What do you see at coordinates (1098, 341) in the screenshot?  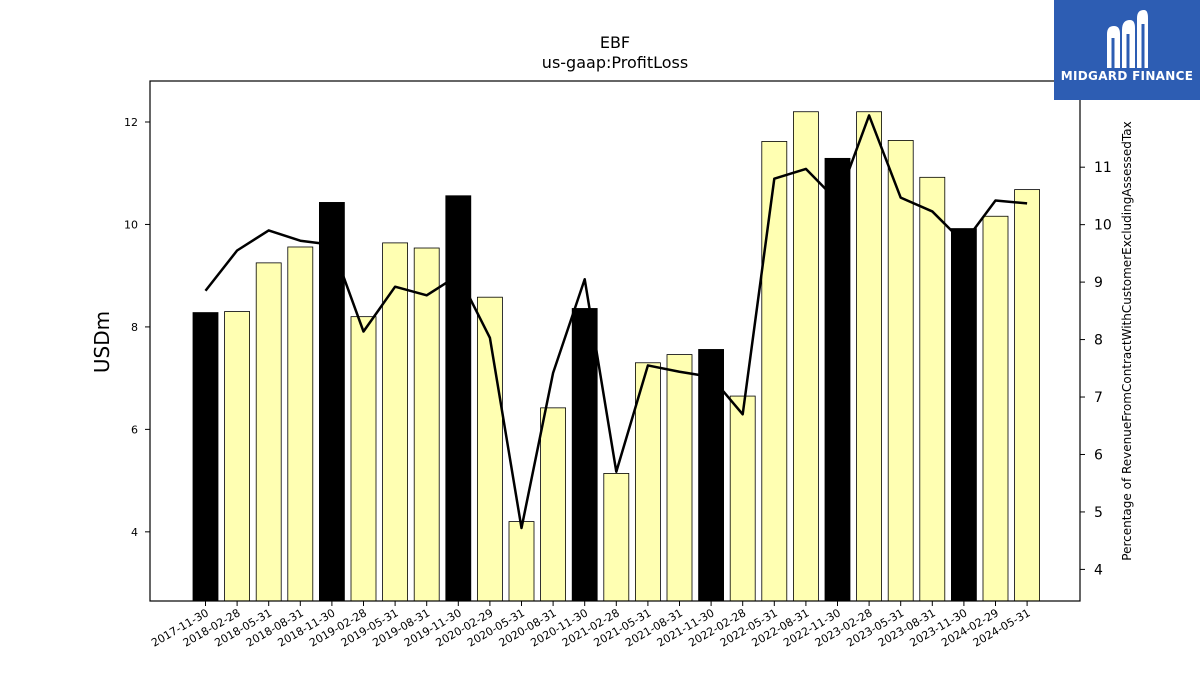 I see `right-tick-label: 8` at bounding box center [1098, 341].